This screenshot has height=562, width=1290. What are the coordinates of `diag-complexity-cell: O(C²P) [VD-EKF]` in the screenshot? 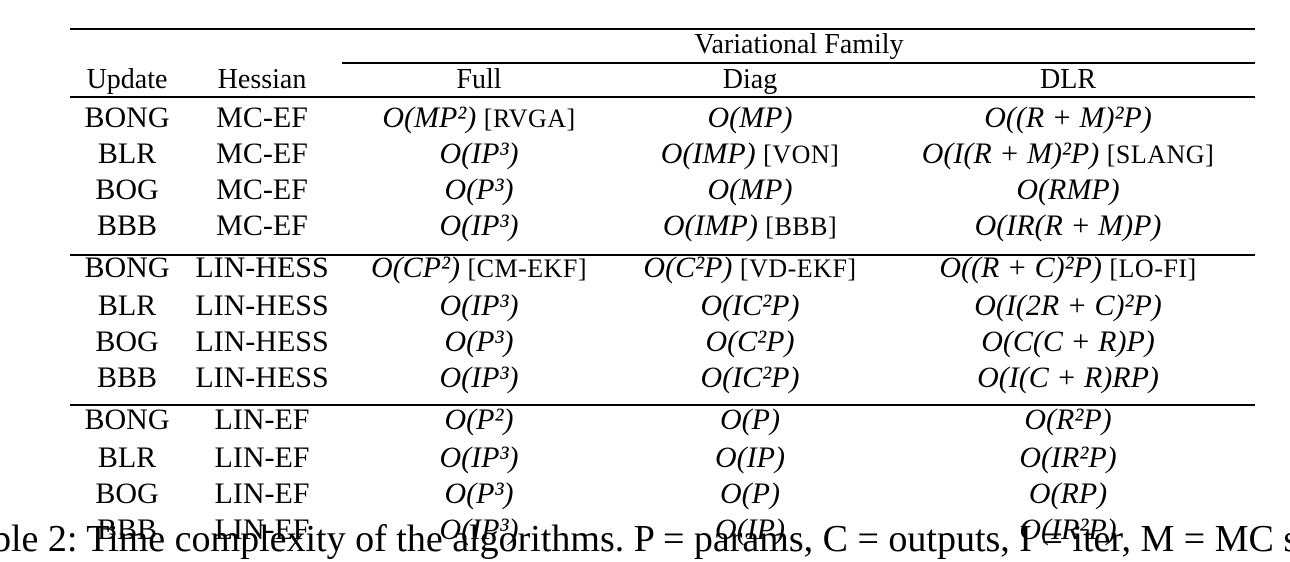 It's located at (749, 268).